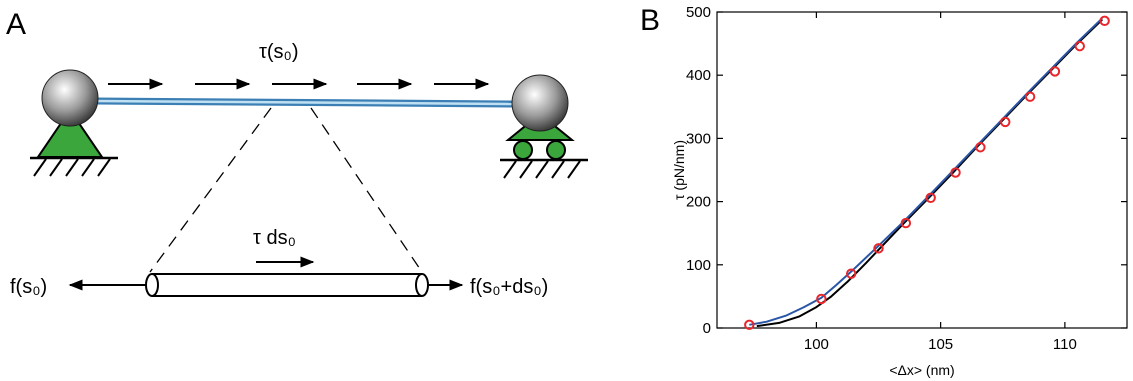 This screenshot has width=1133, height=381. I want to click on left-bead, so click(70, 98).